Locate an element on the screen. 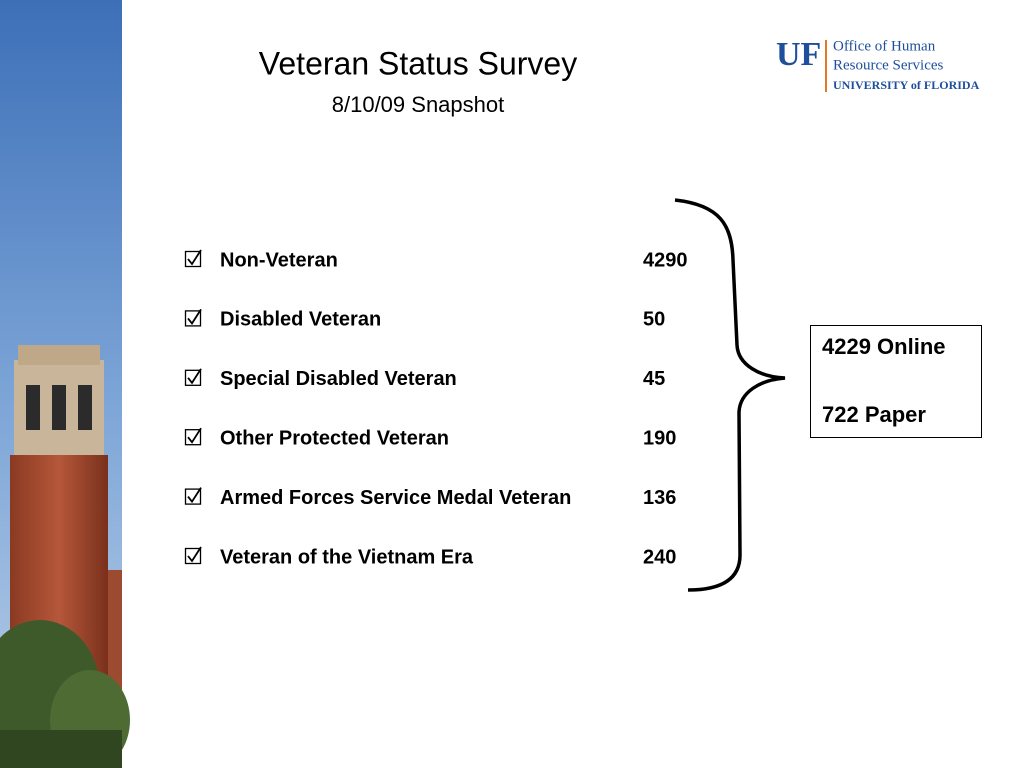  side-photo is located at coordinates (65, 384).